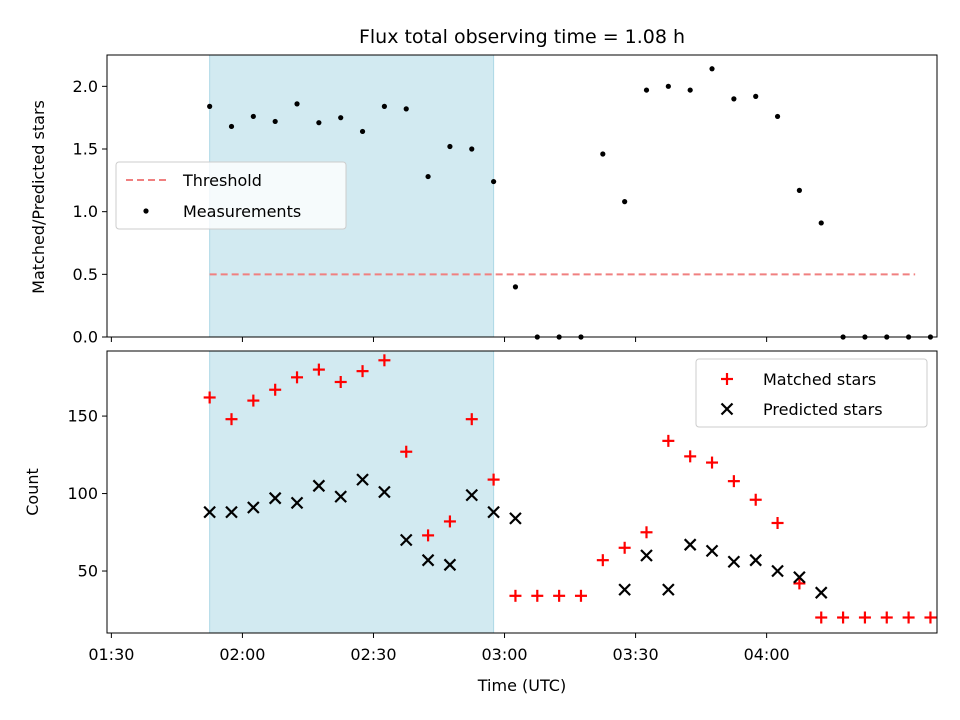 The width and height of the screenshot is (960, 720). Describe the element at coordinates (373, 654) in the screenshot. I see `x-tick-label: 02:30` at that location.